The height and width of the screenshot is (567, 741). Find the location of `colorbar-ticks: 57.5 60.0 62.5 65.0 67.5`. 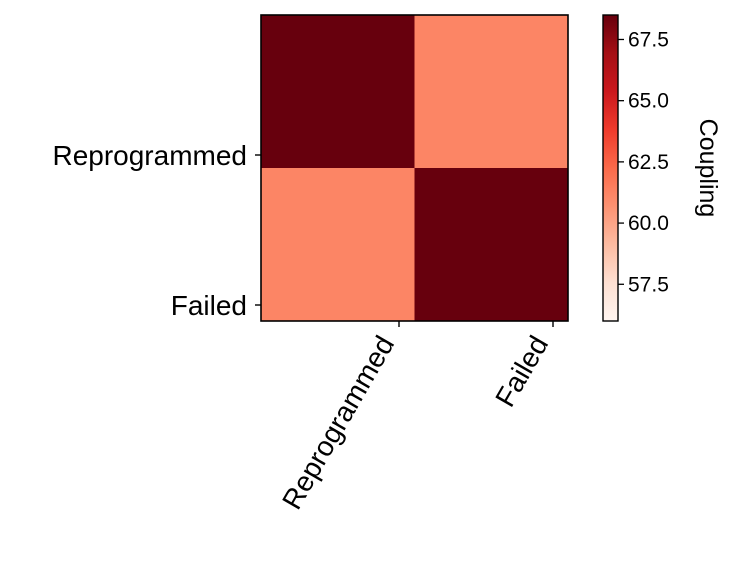

colorbar-ticks: 57.5 60.0 62.5 65.0 67.5 is located at coordinates (643, 162).